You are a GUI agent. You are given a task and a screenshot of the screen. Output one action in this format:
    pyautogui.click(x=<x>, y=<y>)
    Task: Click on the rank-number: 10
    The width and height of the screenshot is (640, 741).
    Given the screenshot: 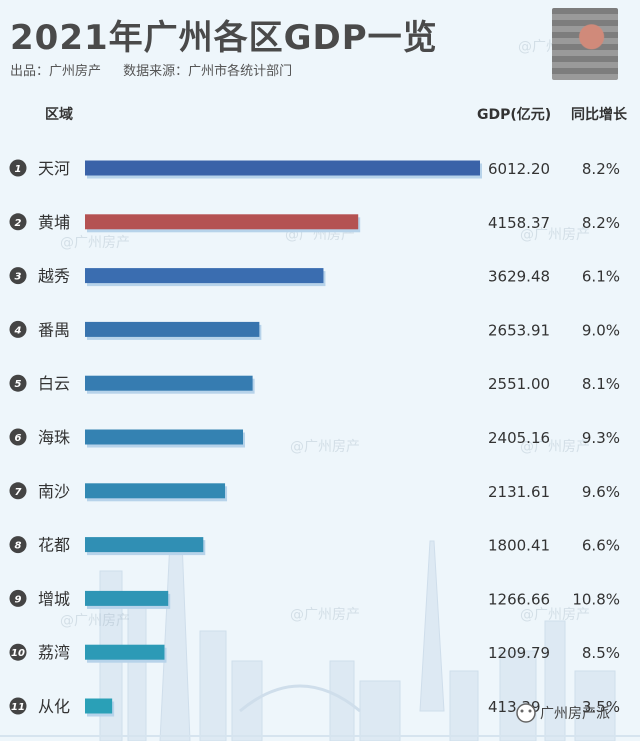 What is the action you would take?
    pyautogui.click(x=18, y=653)
    